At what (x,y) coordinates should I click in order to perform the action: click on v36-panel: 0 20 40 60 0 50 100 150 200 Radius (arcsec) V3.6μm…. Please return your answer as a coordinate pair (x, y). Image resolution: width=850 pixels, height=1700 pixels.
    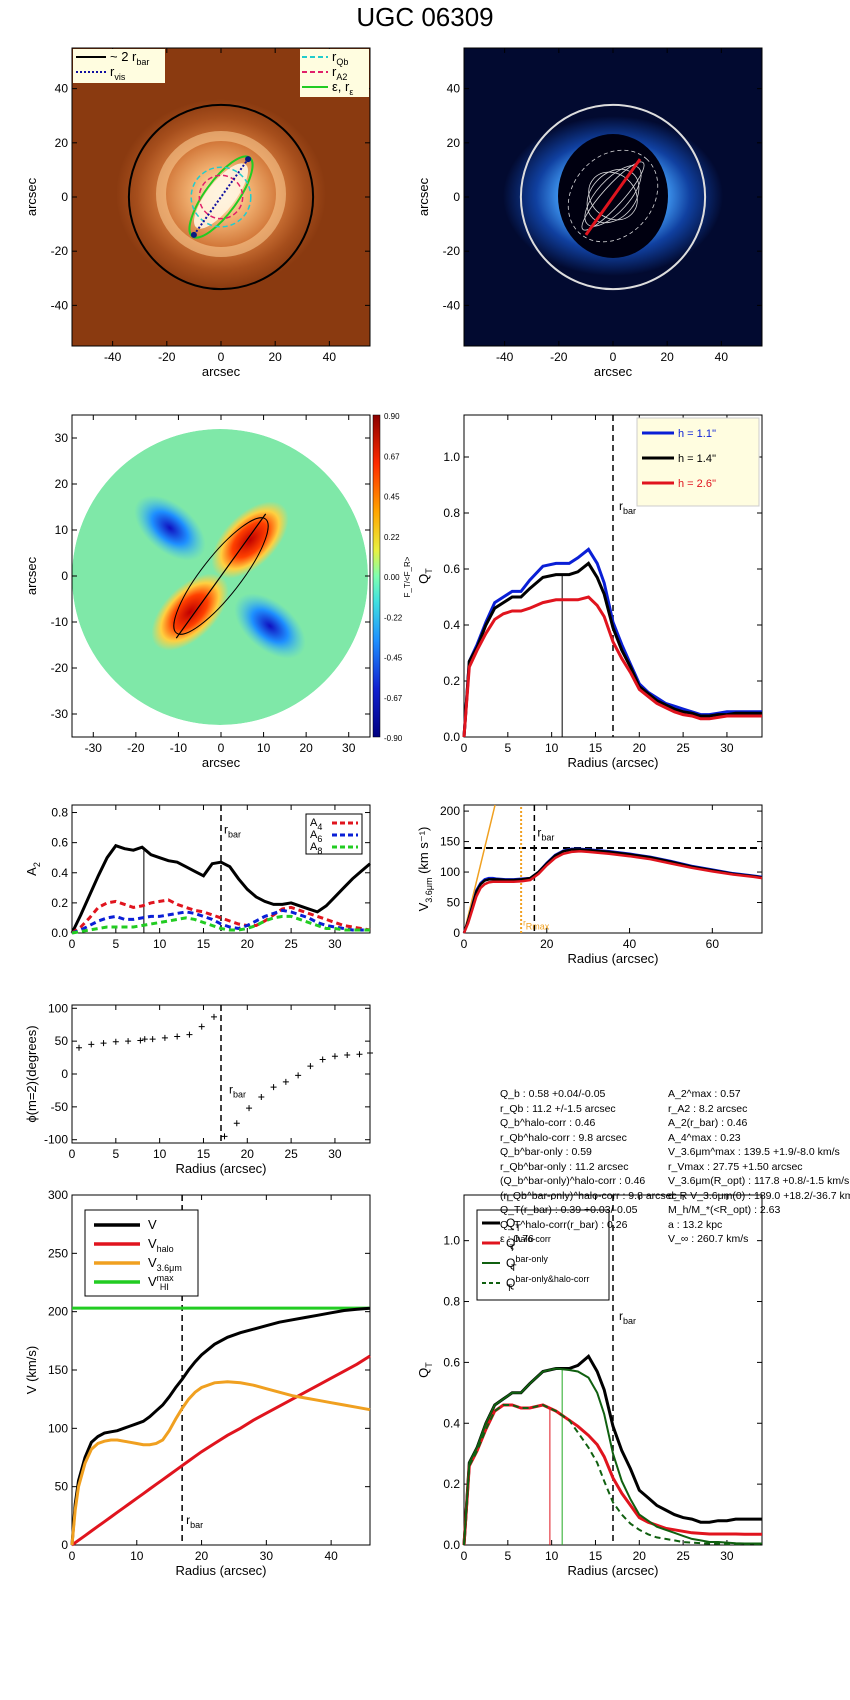
    Looking at the image, I should click on (589, 885).